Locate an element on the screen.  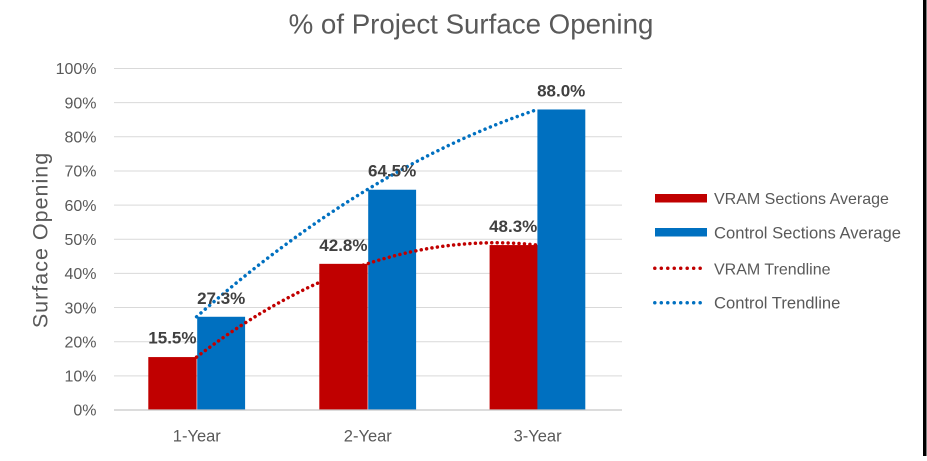
svg-text: 60% is located at coordinates (80, 206).